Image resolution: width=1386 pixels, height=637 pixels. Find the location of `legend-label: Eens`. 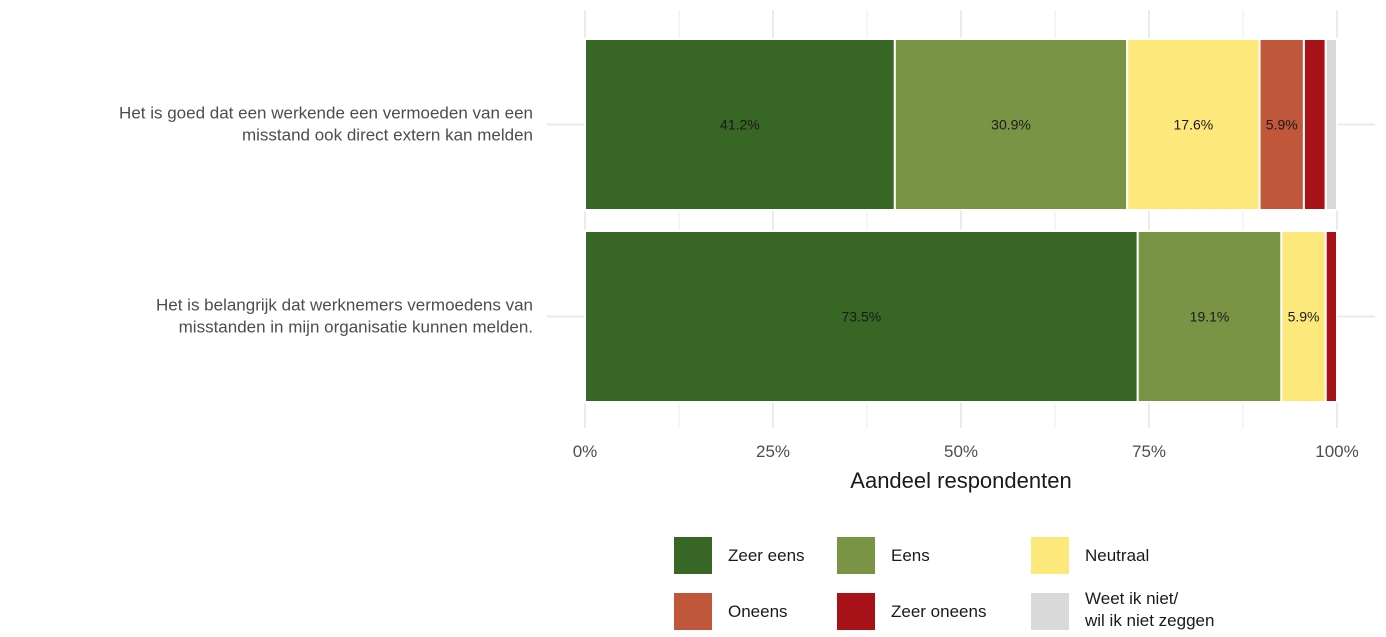

legend-label: Eens is located at coordinates (910, 555).